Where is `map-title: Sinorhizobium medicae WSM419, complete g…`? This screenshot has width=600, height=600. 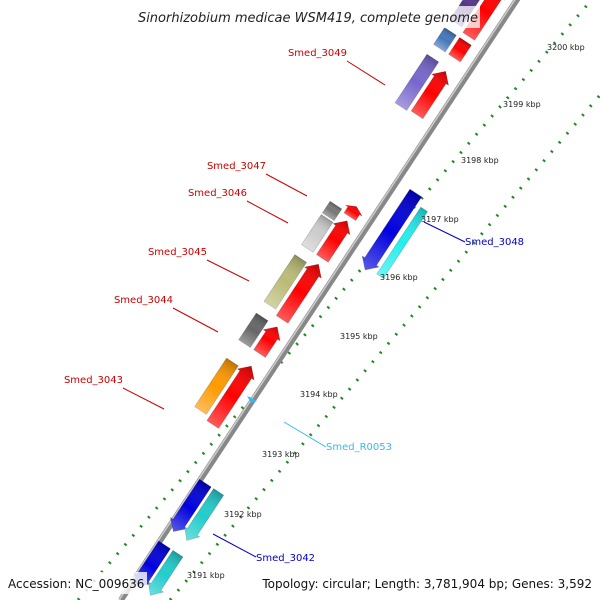 map-title: Sinorhizobium medicae WSM419, complete g… is located at coordinates (308, 18).